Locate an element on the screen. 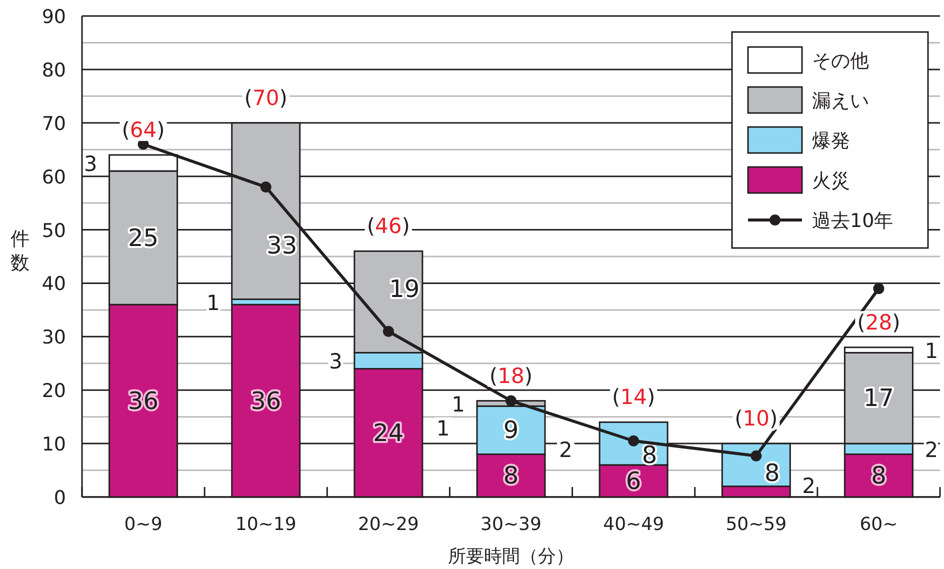 The height and width of the screenshot is (569, 944). y-tick-label: 90 is located at coordinates (54, 17).